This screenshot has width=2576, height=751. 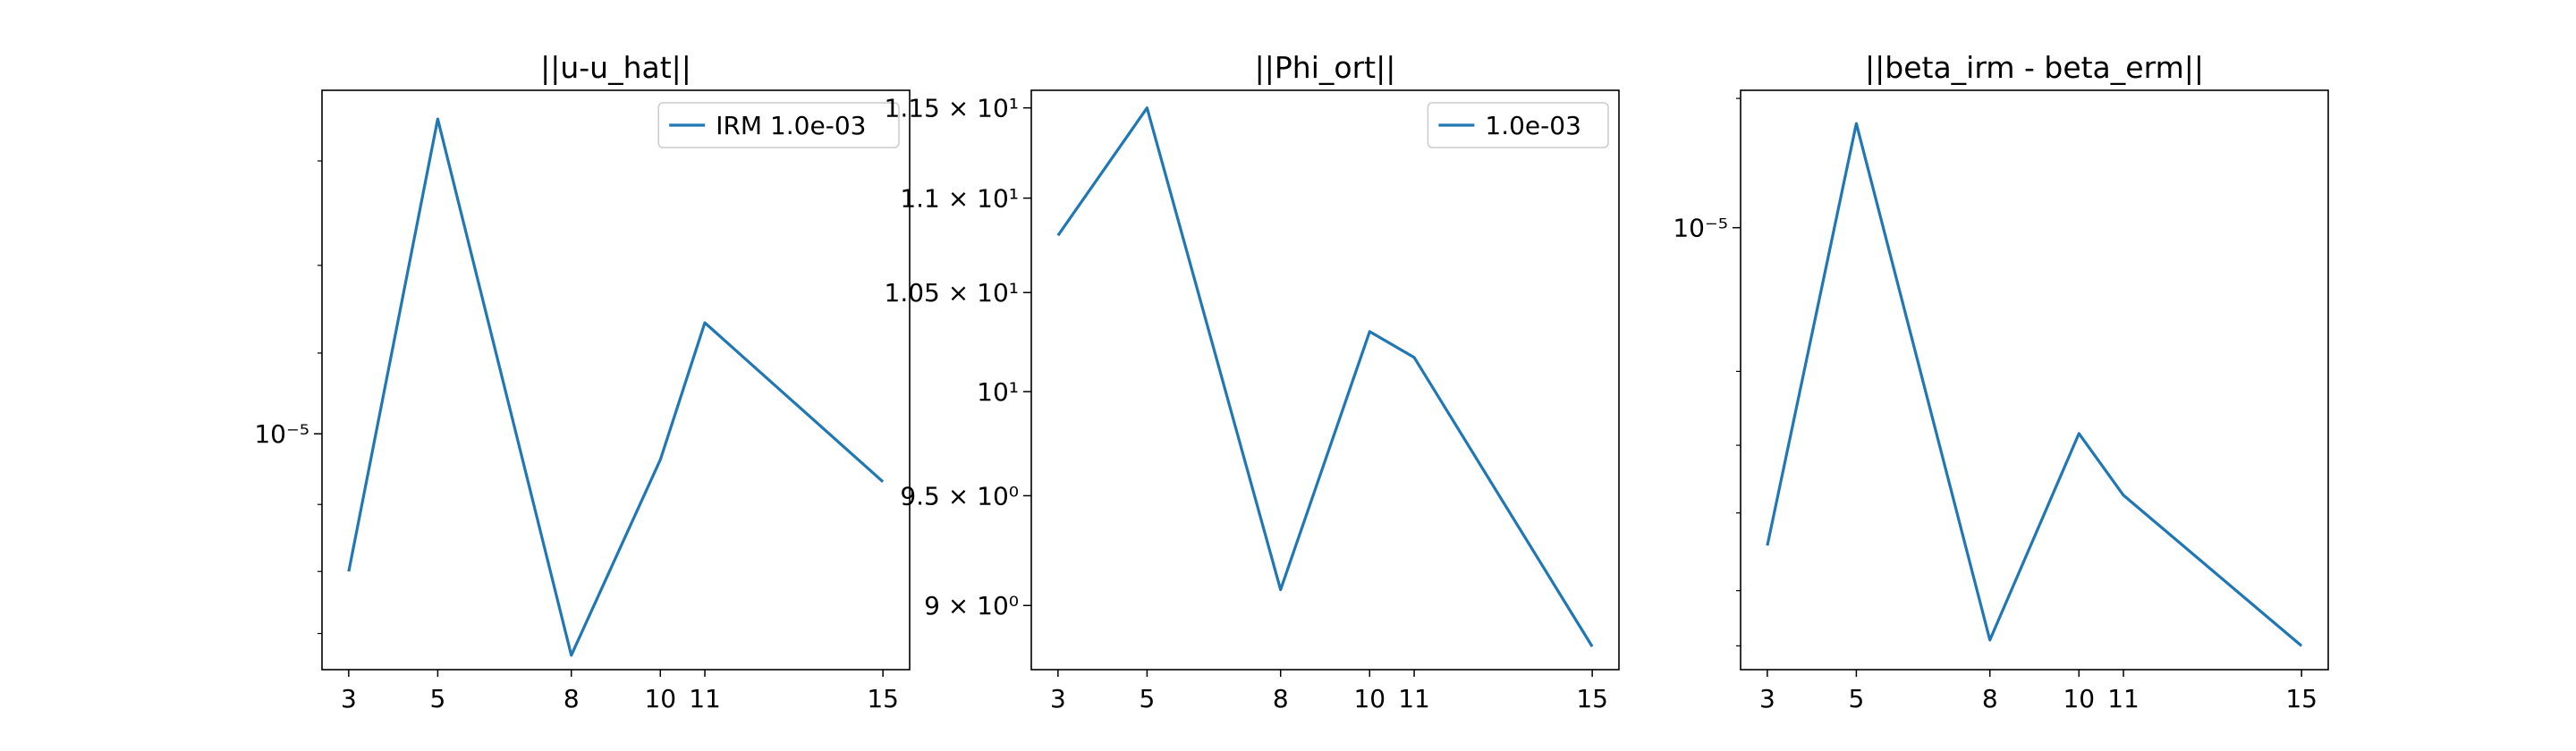 What do you see at coordinates (959, 199) in the screenshot?
I see `y-tick-label: 1.1 × 10¹` at bounding box center [959, 199].